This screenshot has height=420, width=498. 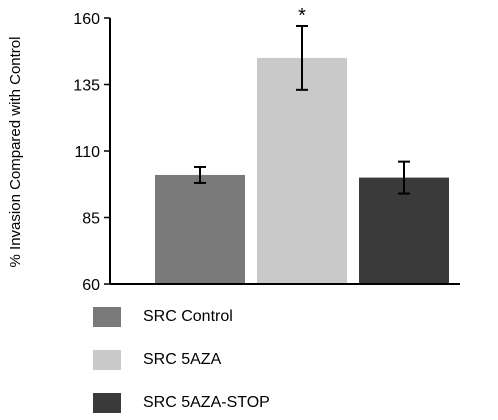 What do you see at coordinates (87, 152) in the screenshot?
I see `y-tick-label: 110` at bounding box center [87, 152].